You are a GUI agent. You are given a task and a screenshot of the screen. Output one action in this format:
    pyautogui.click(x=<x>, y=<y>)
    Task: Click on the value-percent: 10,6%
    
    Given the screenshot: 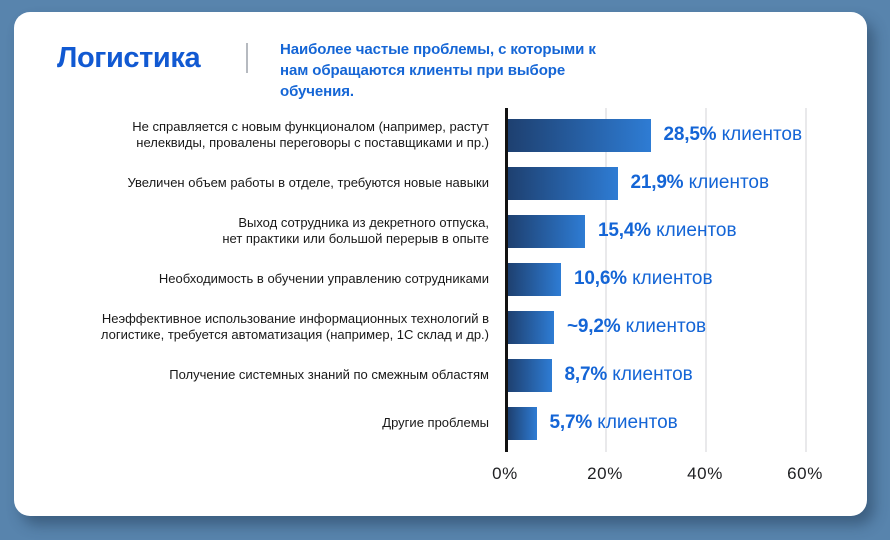 What is the action you would take?
    pyautogui.click(x=600, y=278)
    